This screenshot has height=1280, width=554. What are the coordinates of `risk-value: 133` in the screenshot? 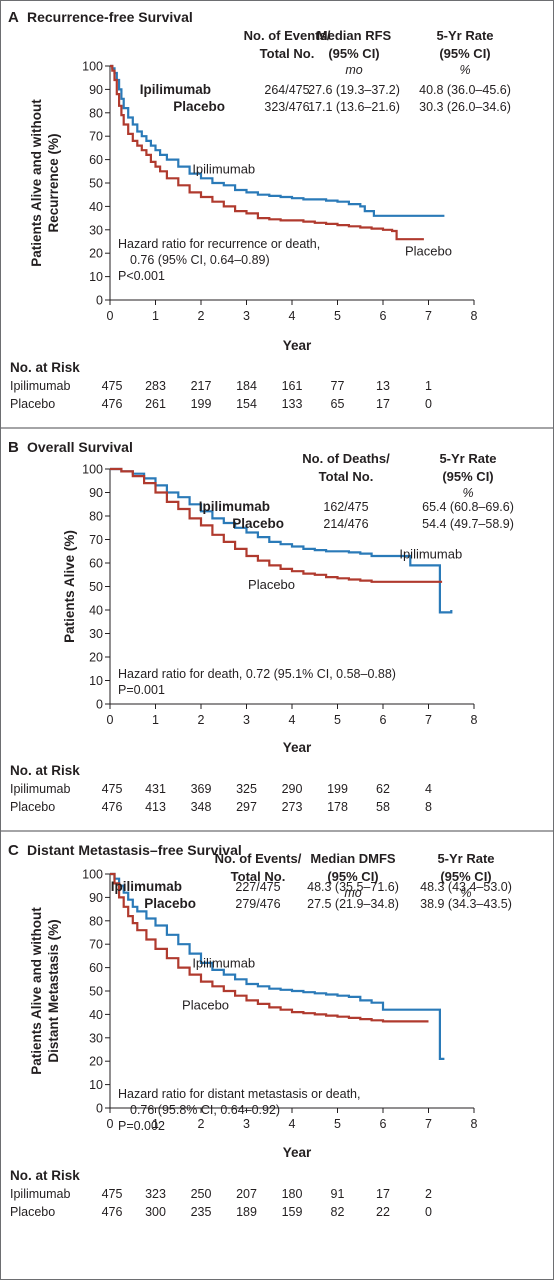 It's located at (292, 404).